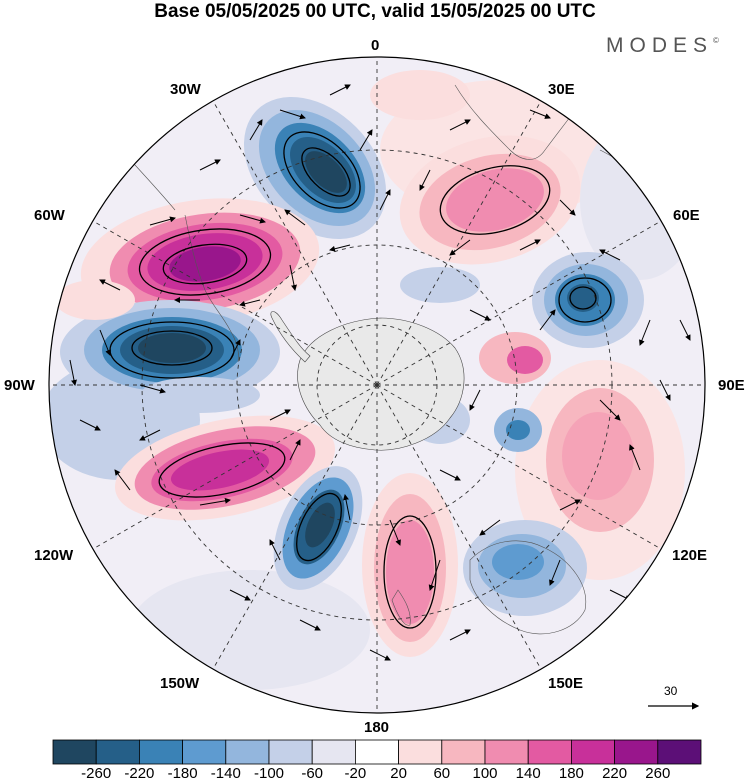  What do you see at coordinates (185, 89) in the screenshot?
I see `label-lon-30w: 30W` at bounding box center [185, 89].